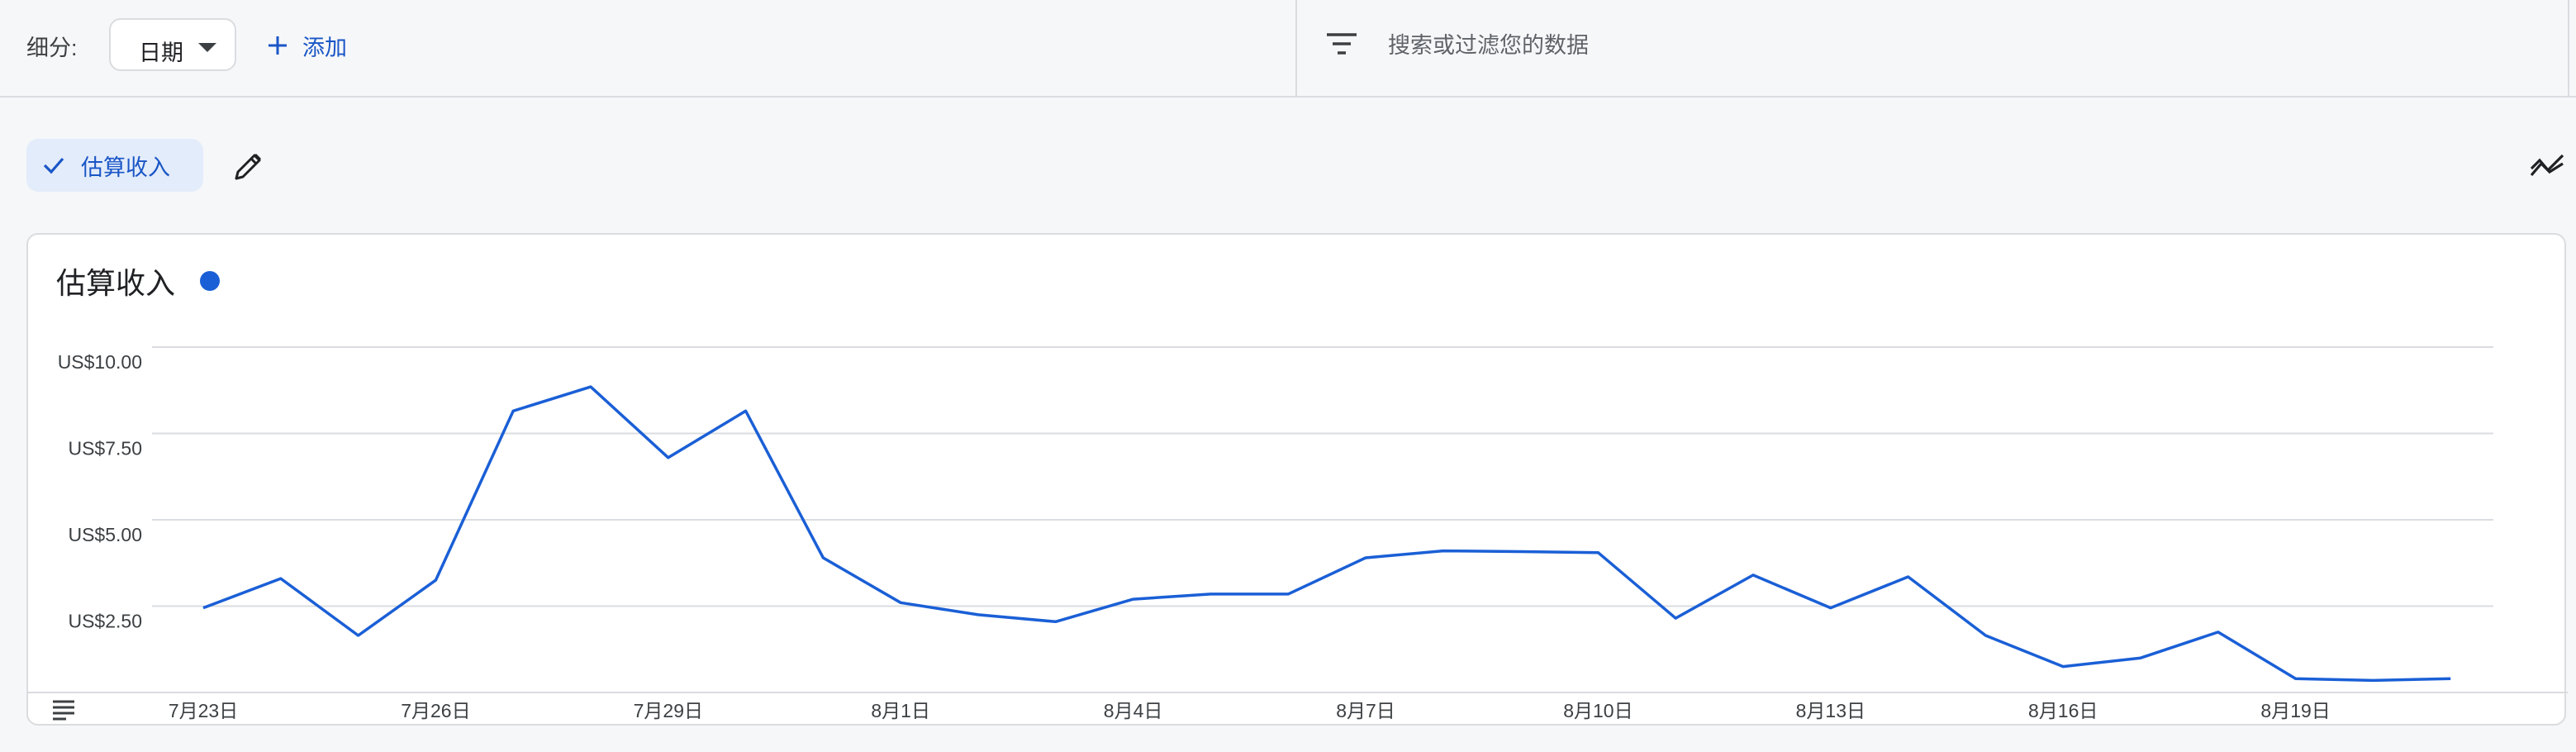 The width and height of the screenshot is (2576, 752). Describe the element at coordinates (116, 283) in the screenshot. I see `chart-title: 估算收入` at that location.